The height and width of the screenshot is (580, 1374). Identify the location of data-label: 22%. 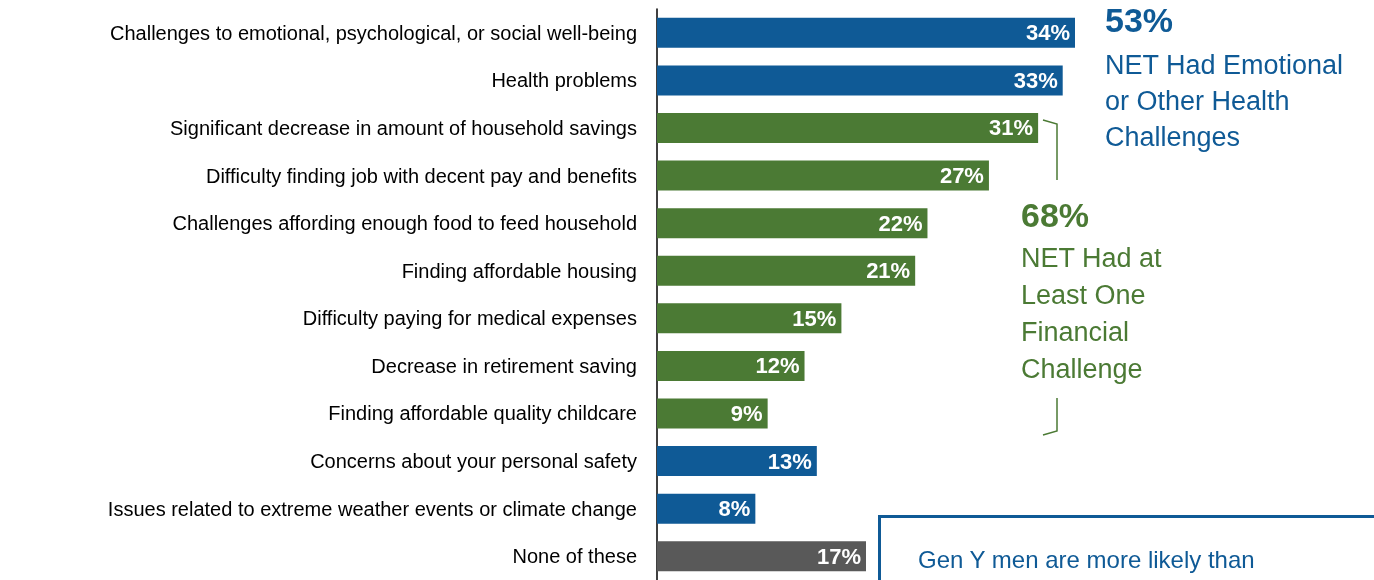
(900, 223).